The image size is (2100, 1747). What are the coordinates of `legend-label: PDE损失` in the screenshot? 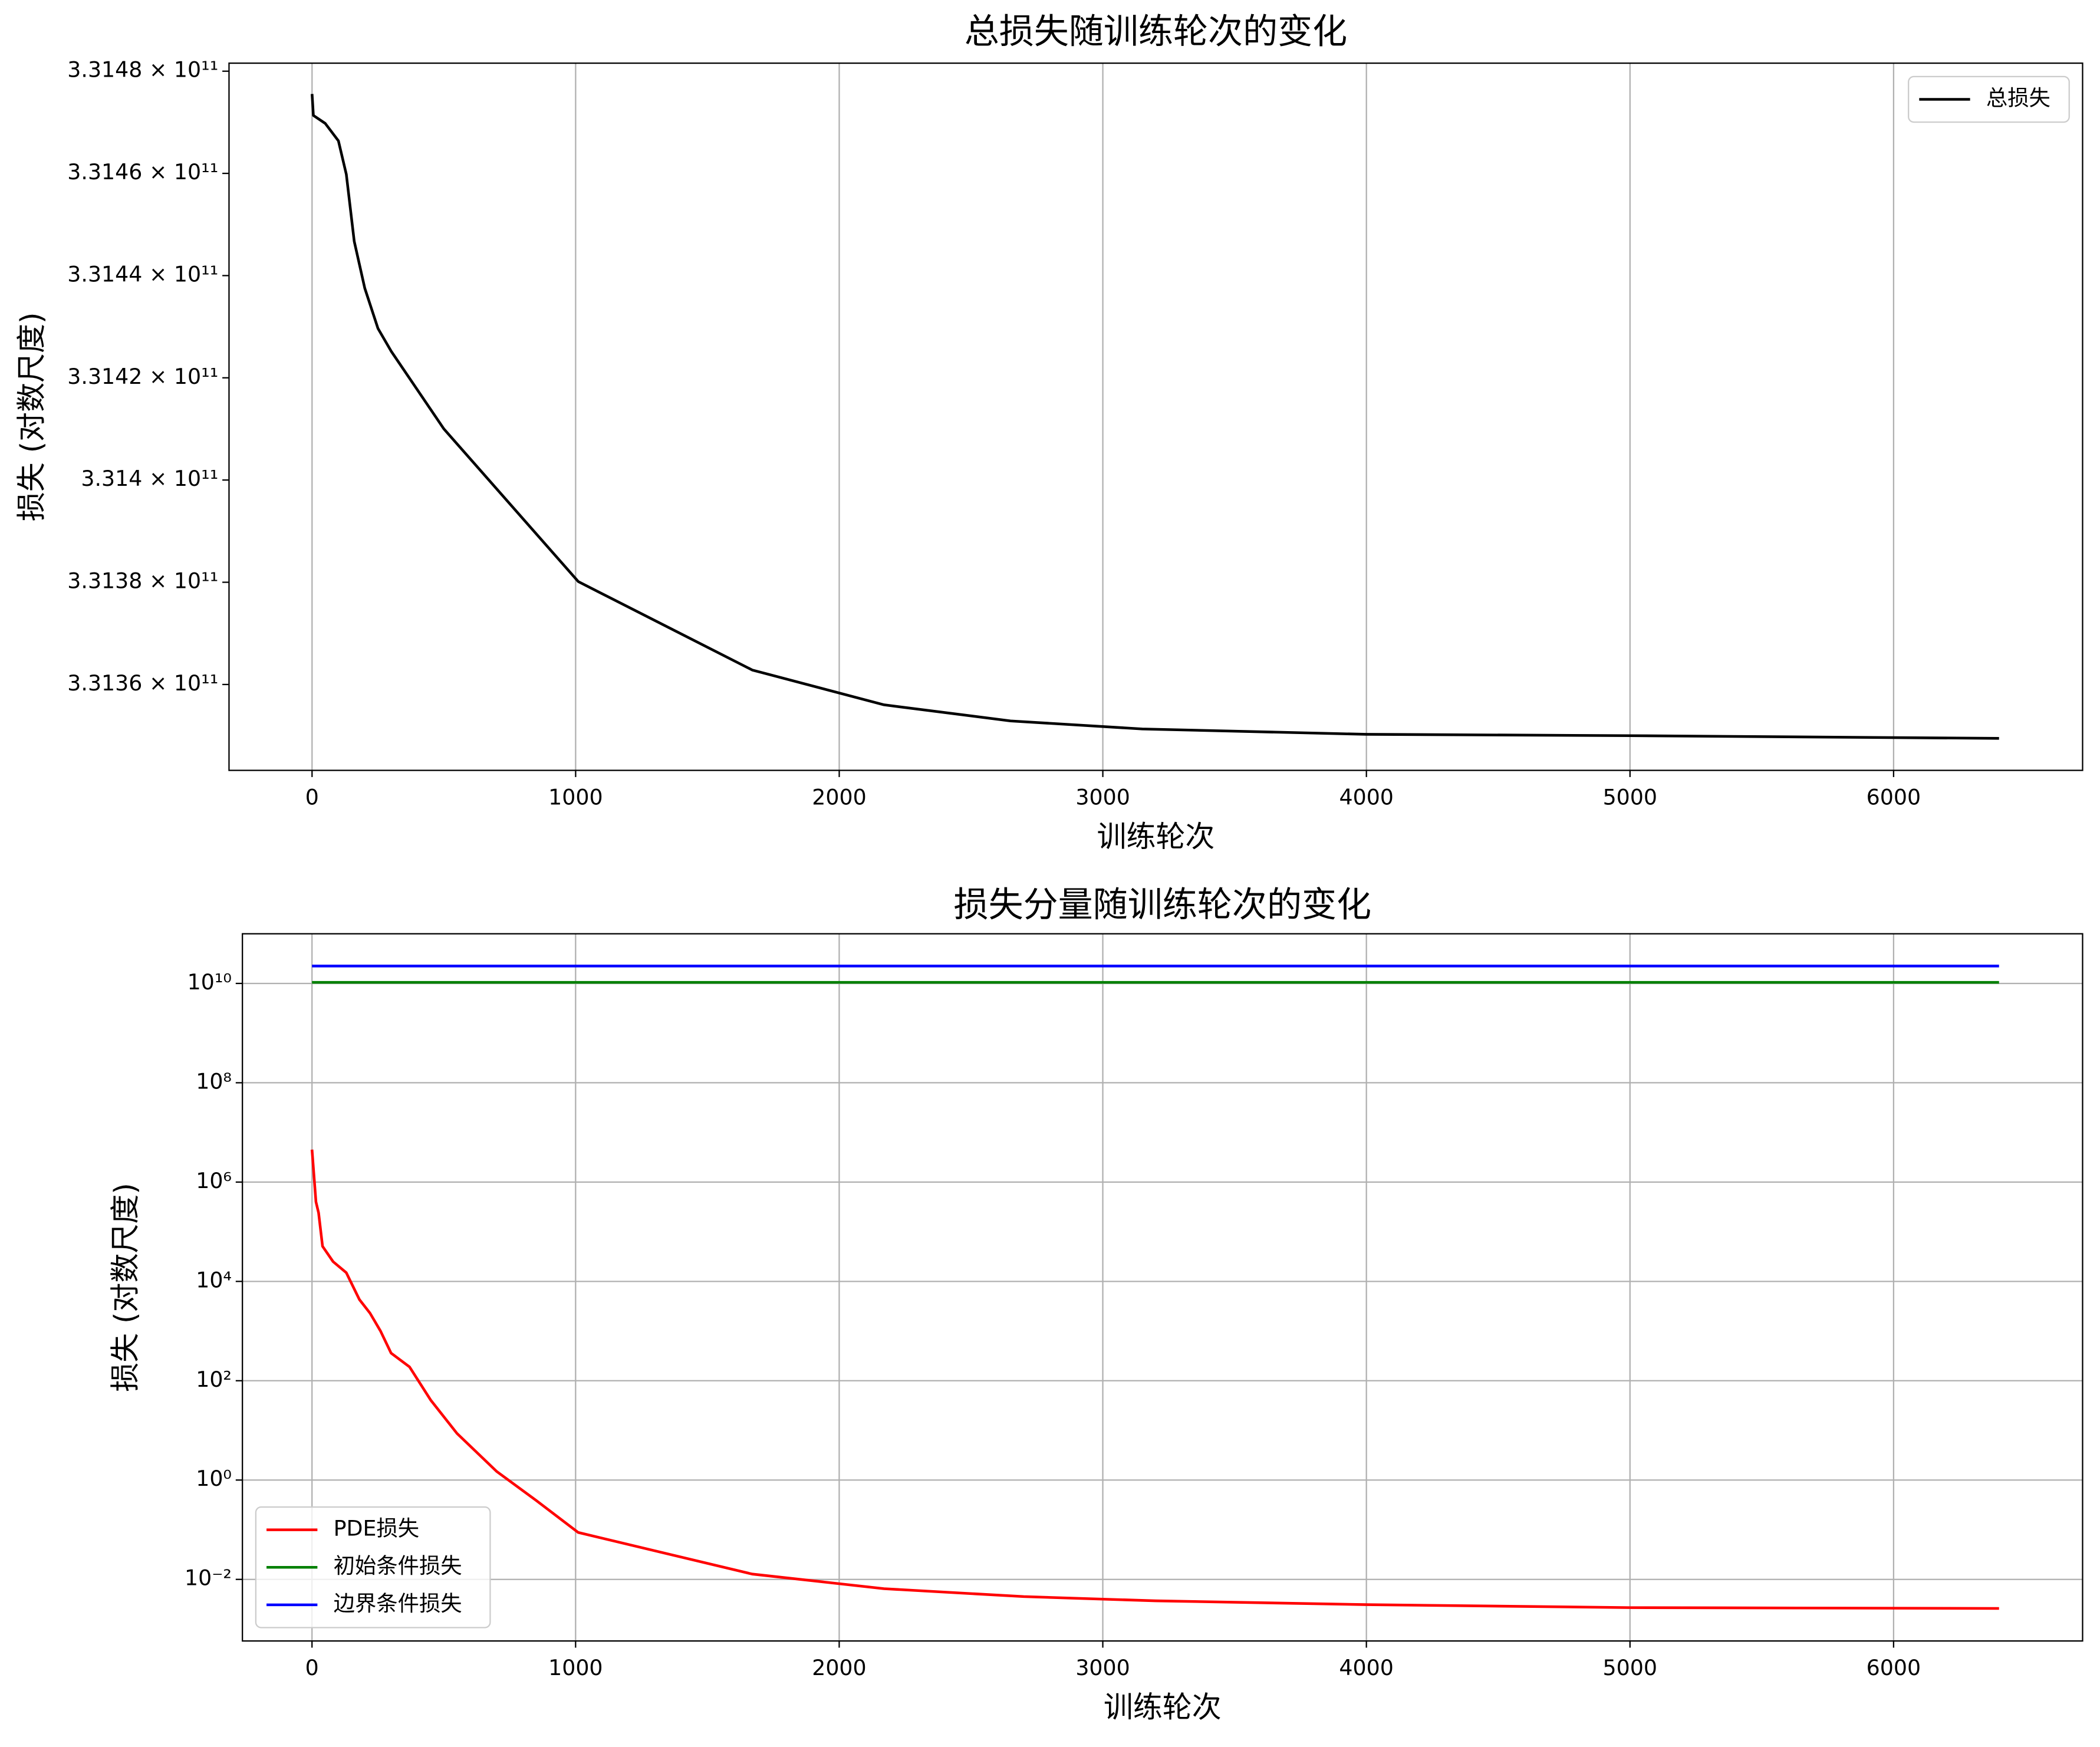 It's located at (377, 1528).